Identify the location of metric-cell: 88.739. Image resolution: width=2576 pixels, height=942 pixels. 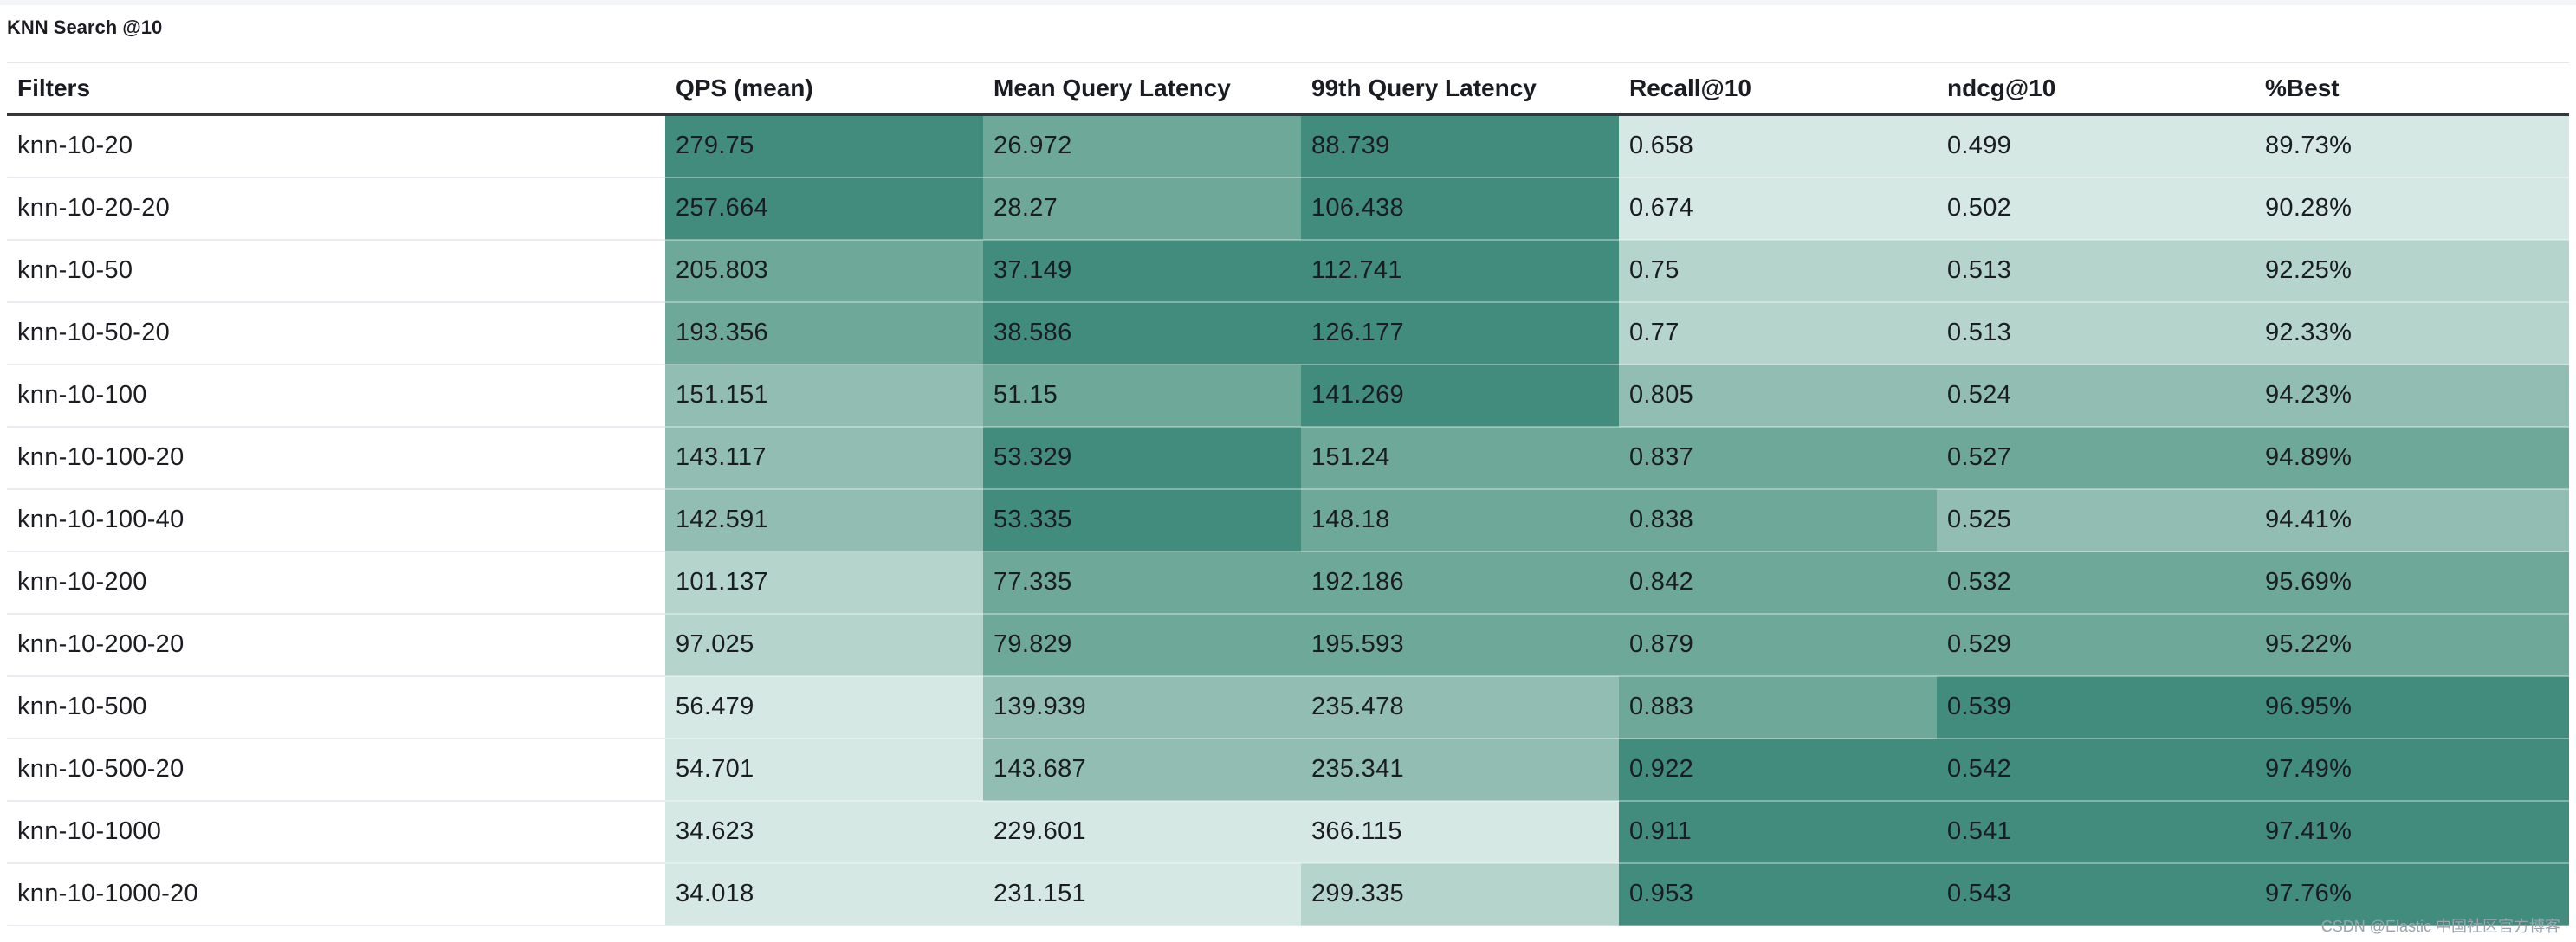
(1460, 146).